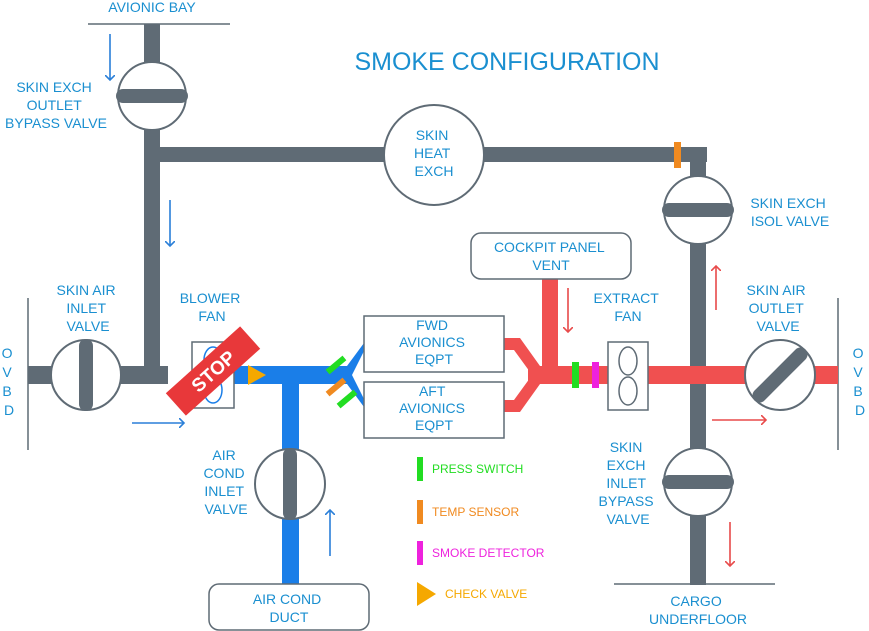 The height and width of the screenshot is (631, 869). I want to click on label-extract-fan: EXTRACT FAN, so click(628, 307).